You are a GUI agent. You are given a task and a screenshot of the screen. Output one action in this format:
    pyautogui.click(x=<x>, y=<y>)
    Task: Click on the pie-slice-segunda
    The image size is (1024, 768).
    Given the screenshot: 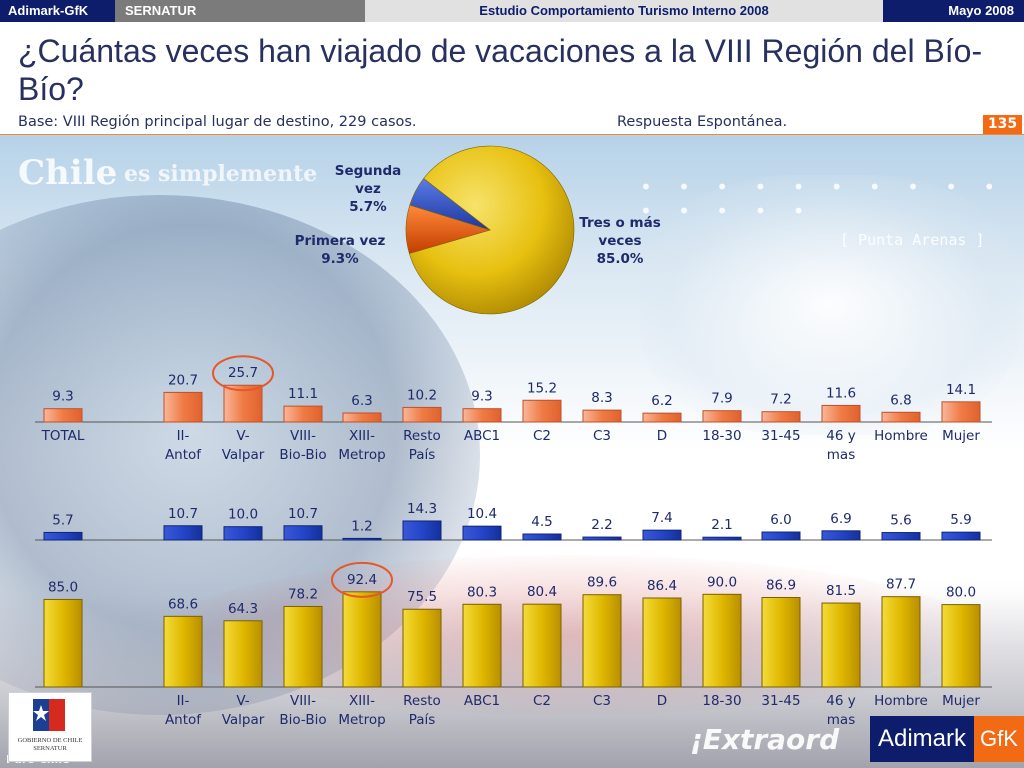 What is the action you would take?
    pyautogui.click(x=450, y=204)
    